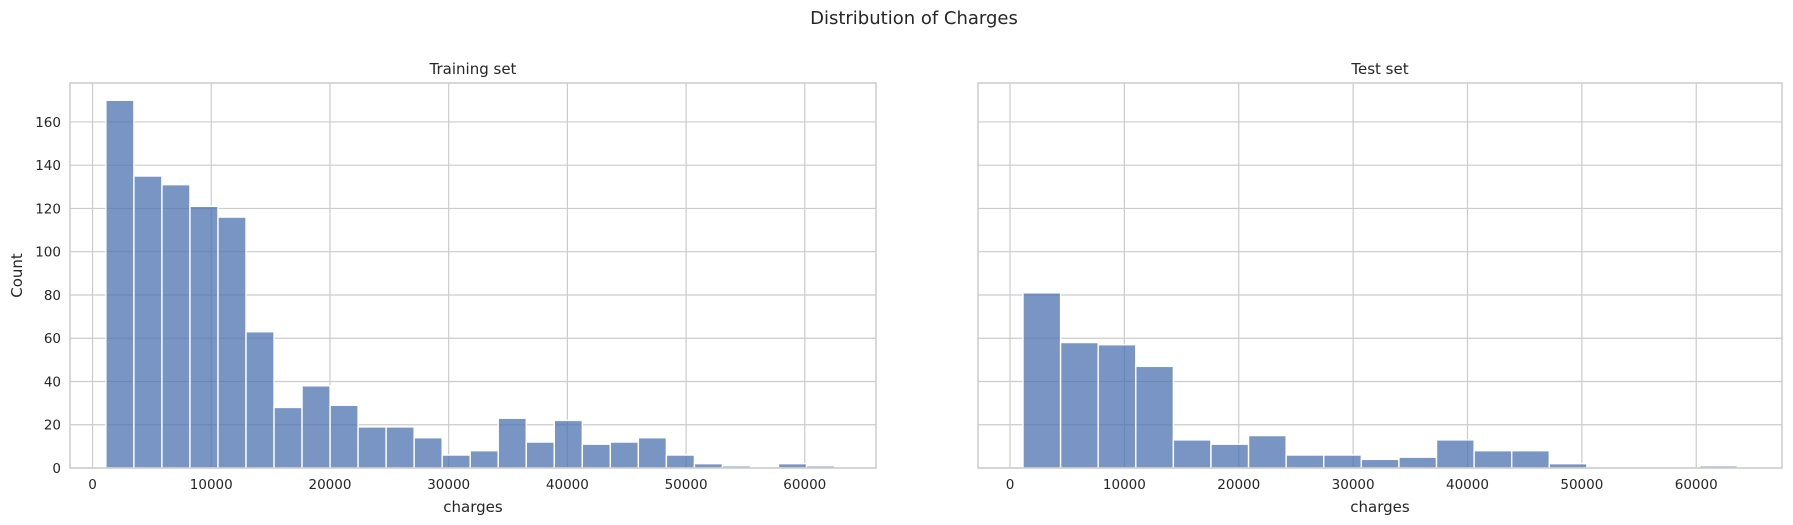 The width and height of the screenshot is (1793, 525). What do you see at coordinates (56, 469) in the screenshot?
I see `training-ytick-label: 0` at bounding box center [56, 469].